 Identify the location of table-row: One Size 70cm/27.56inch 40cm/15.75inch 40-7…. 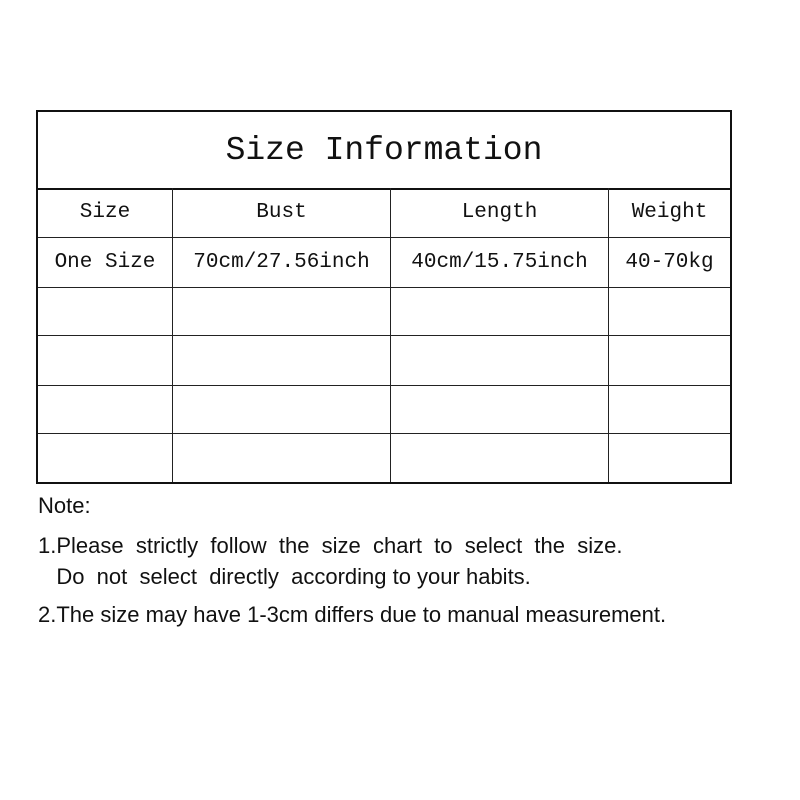
(384, 263).